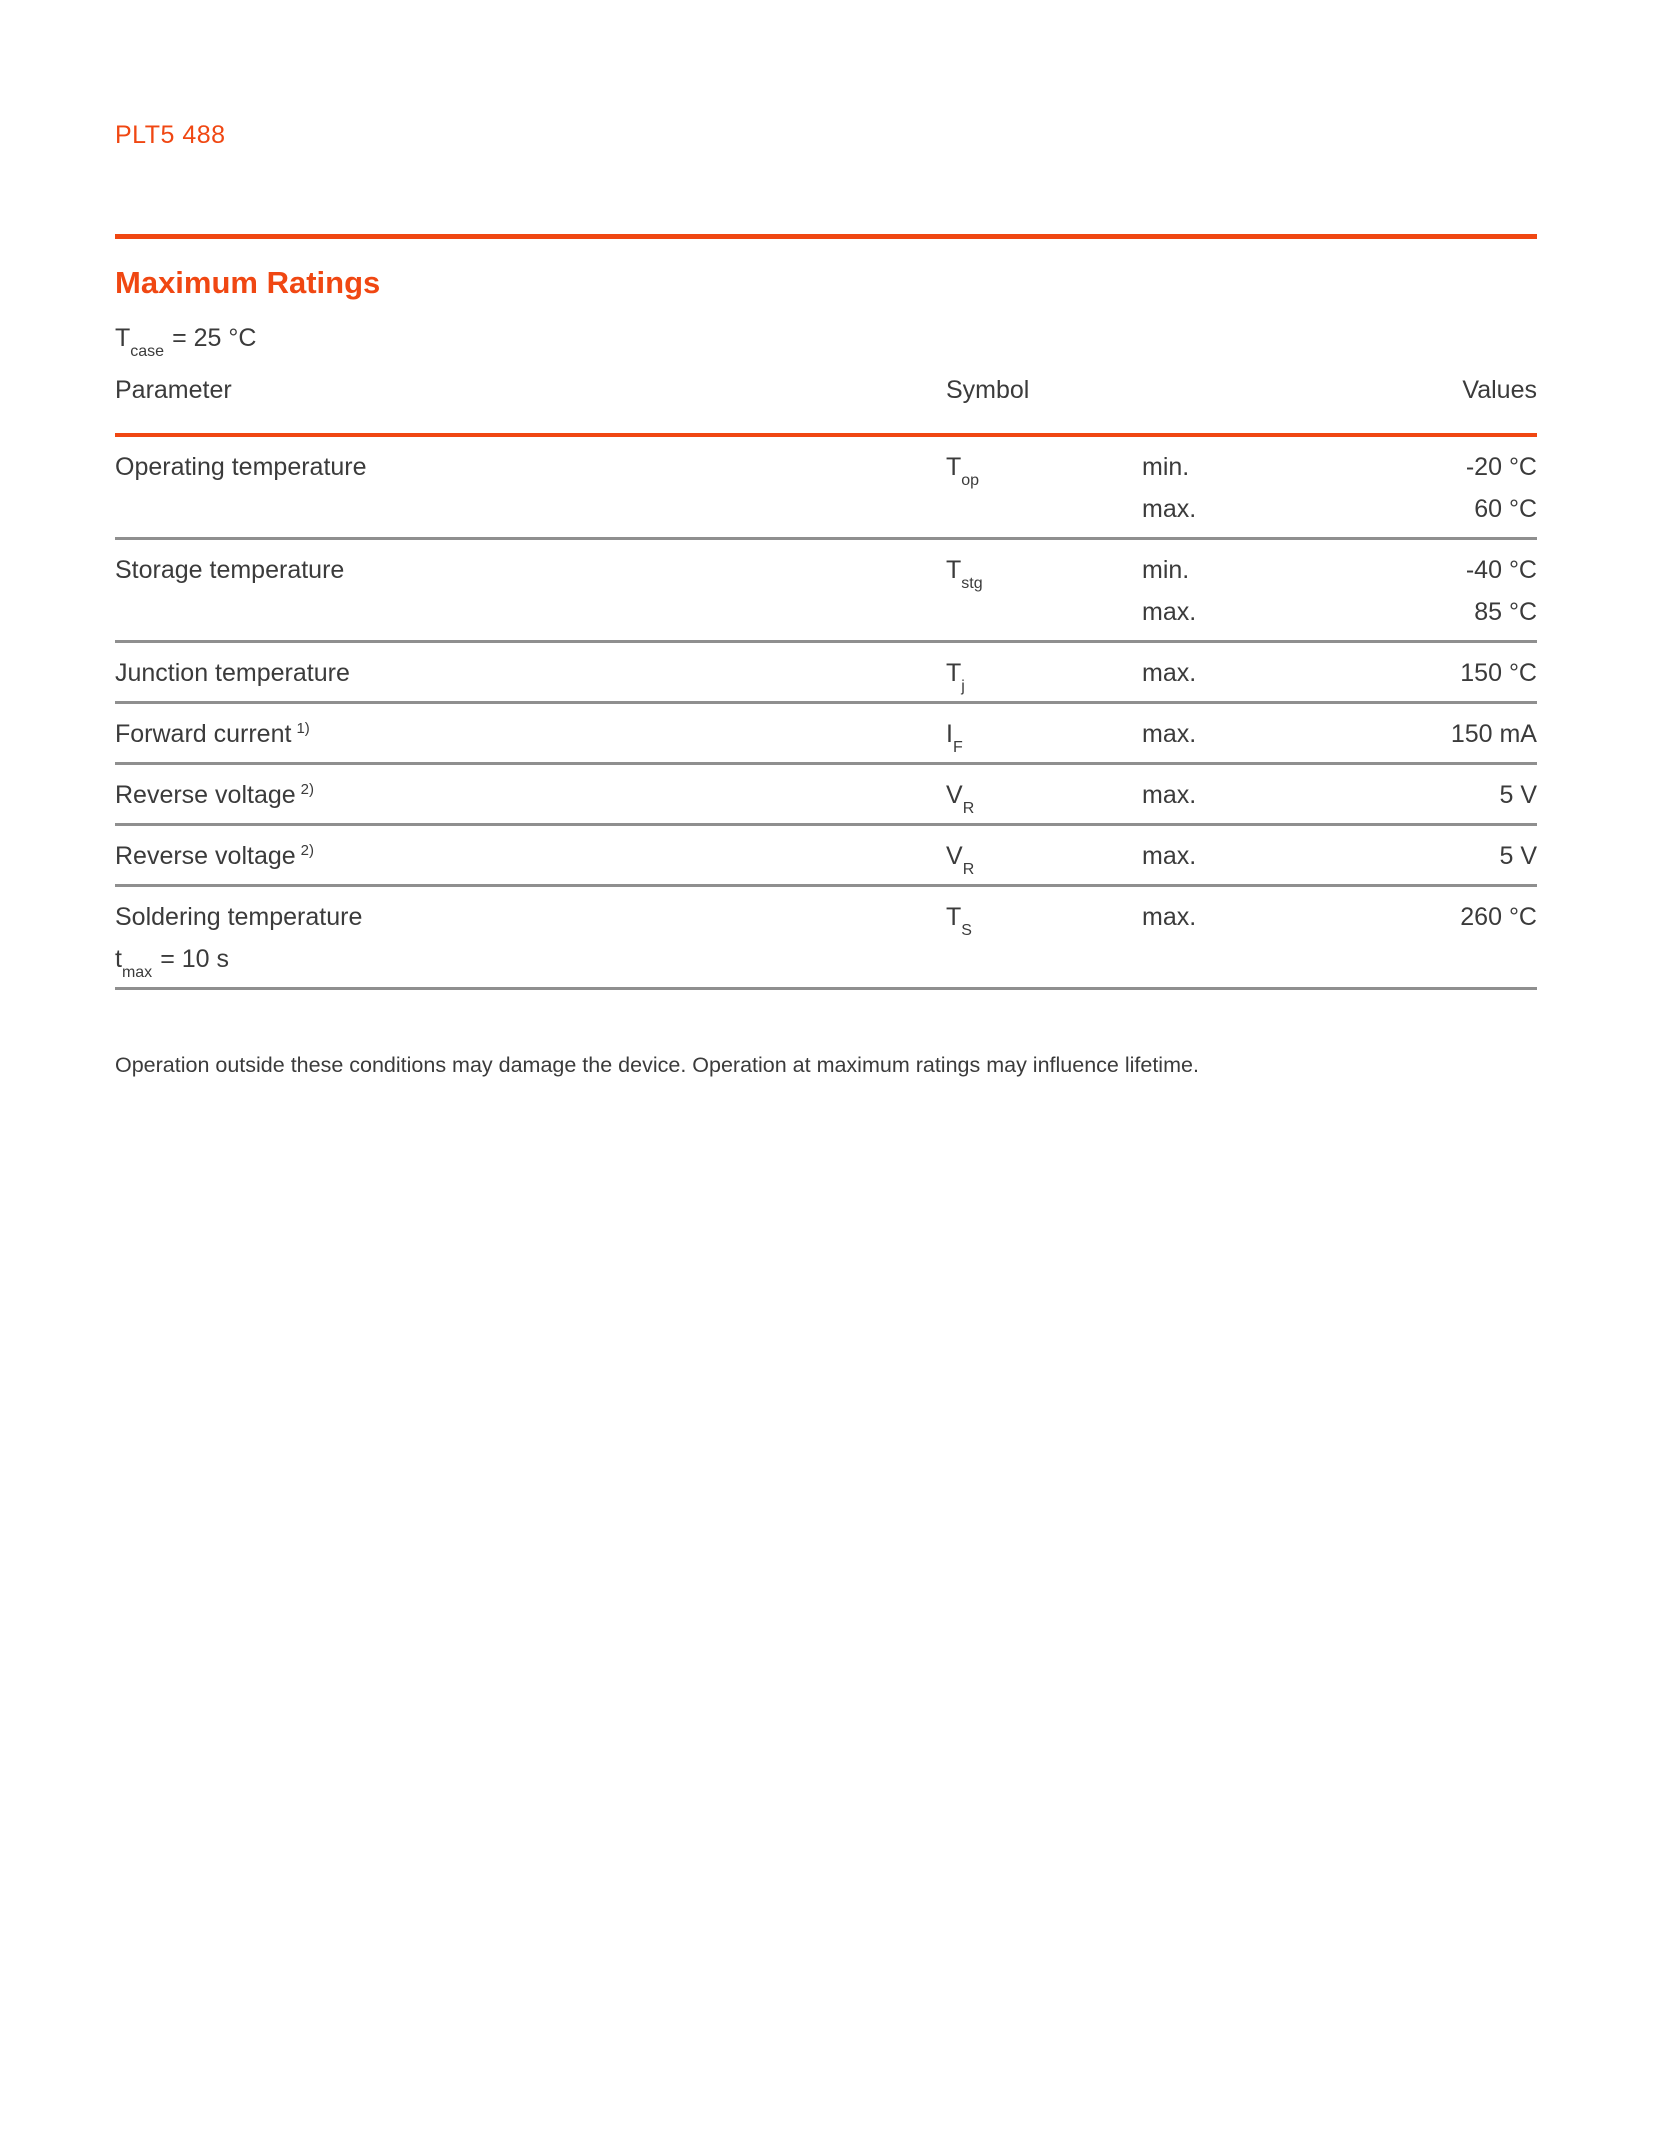  Describe the element at coordinates (963, 686) in the screenshot. I see `symbol-subscript: j` at that location.